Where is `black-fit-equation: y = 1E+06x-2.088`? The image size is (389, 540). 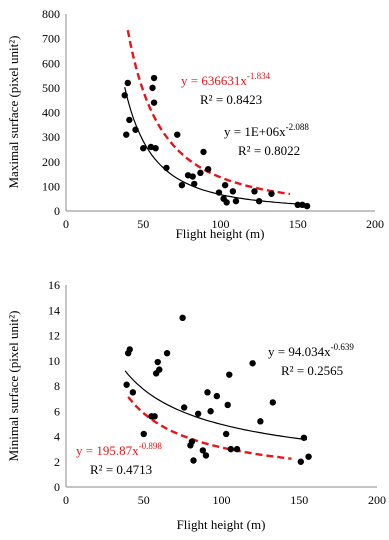
black-fit-equation: y = 1E+06x-2.088 is located at coordinates (266, 130).